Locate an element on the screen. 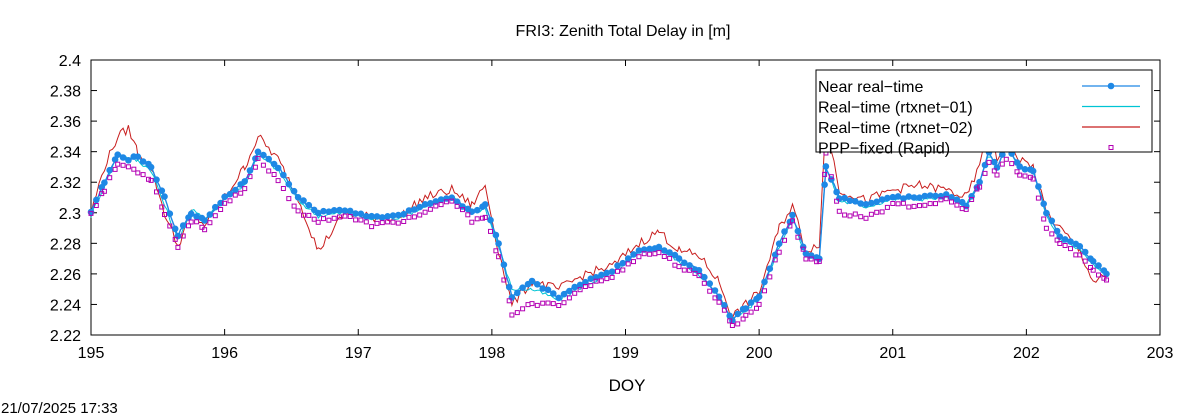  legend-label: Real−time (rtxnet−01) is located at coordinates (895, 108).